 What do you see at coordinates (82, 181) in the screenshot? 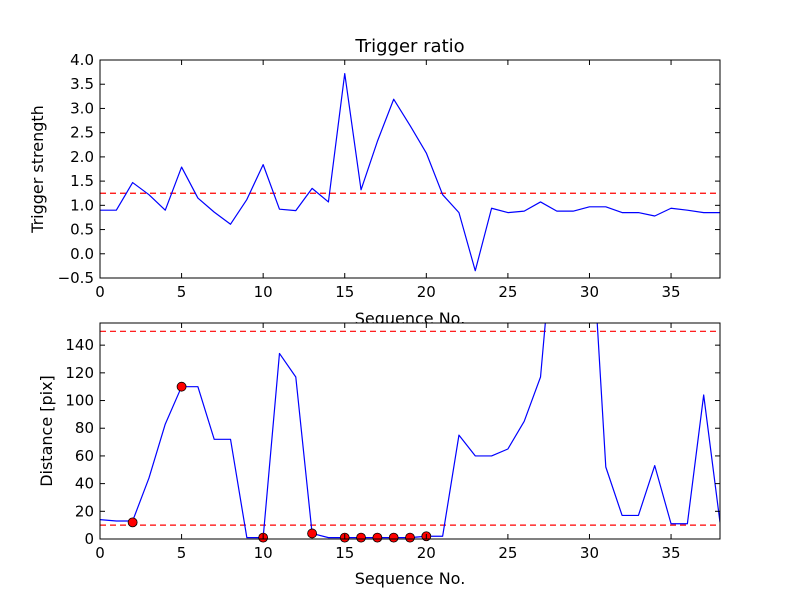
I see `y-tick-label: 1.5` at bounding box center [82, 181].